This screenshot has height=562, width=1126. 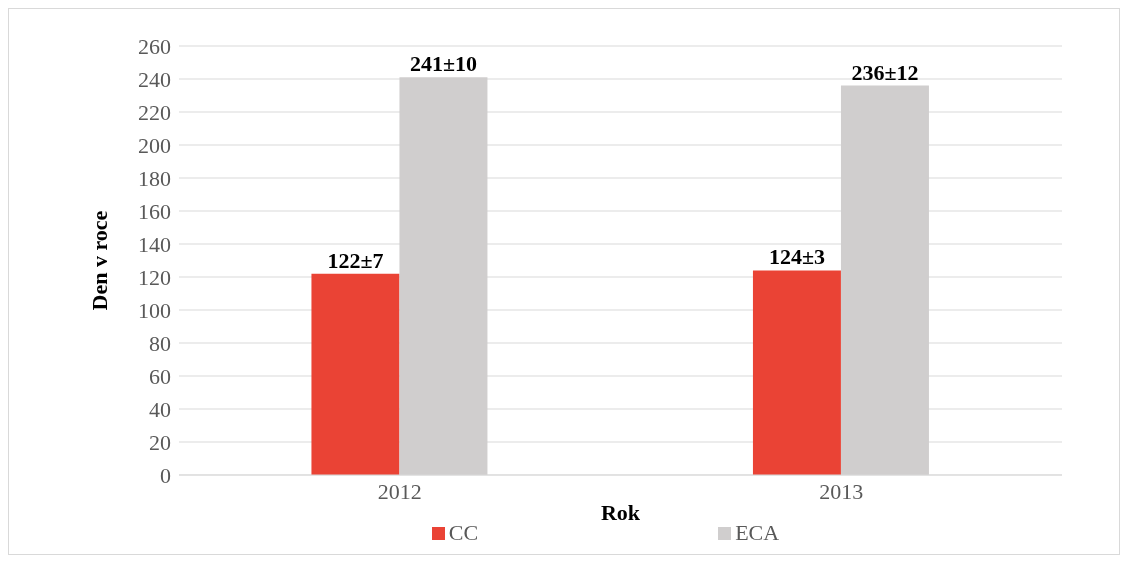 I want to click on x-tick-label: 2012, so click(x=399, y=491).